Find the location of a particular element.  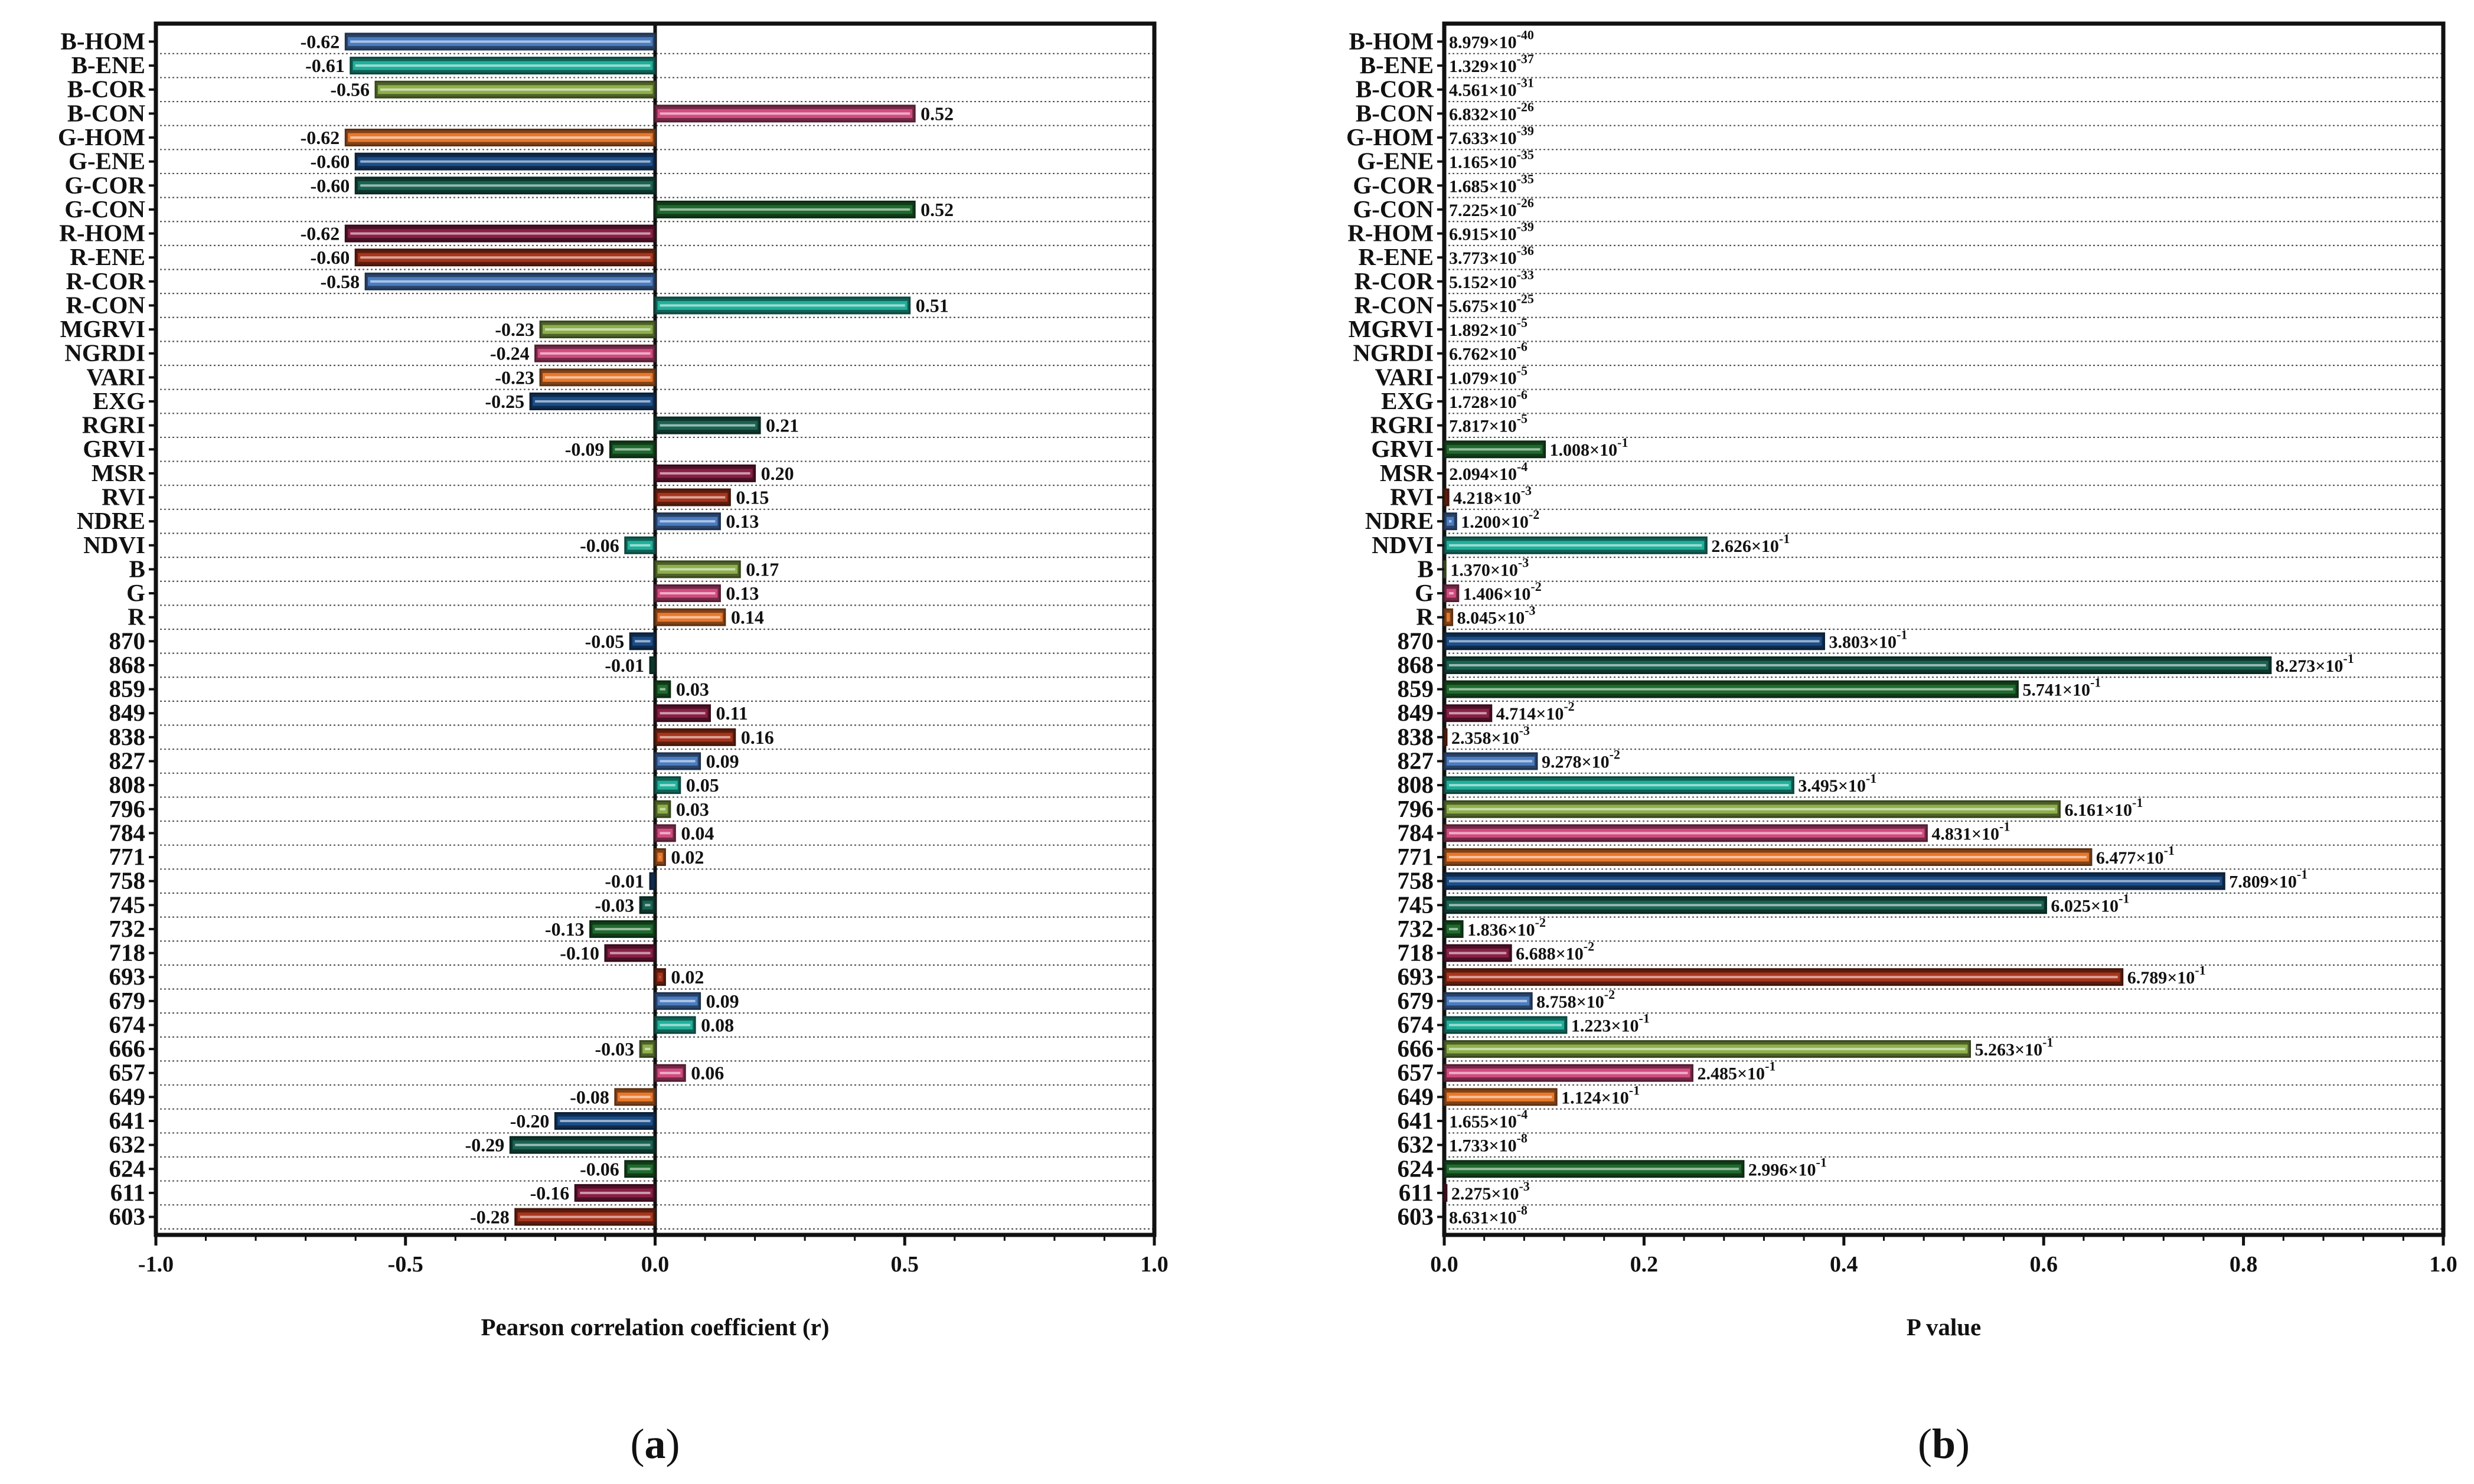

x-tick-label: 1.0 is located at coordinates (1154, 1265).